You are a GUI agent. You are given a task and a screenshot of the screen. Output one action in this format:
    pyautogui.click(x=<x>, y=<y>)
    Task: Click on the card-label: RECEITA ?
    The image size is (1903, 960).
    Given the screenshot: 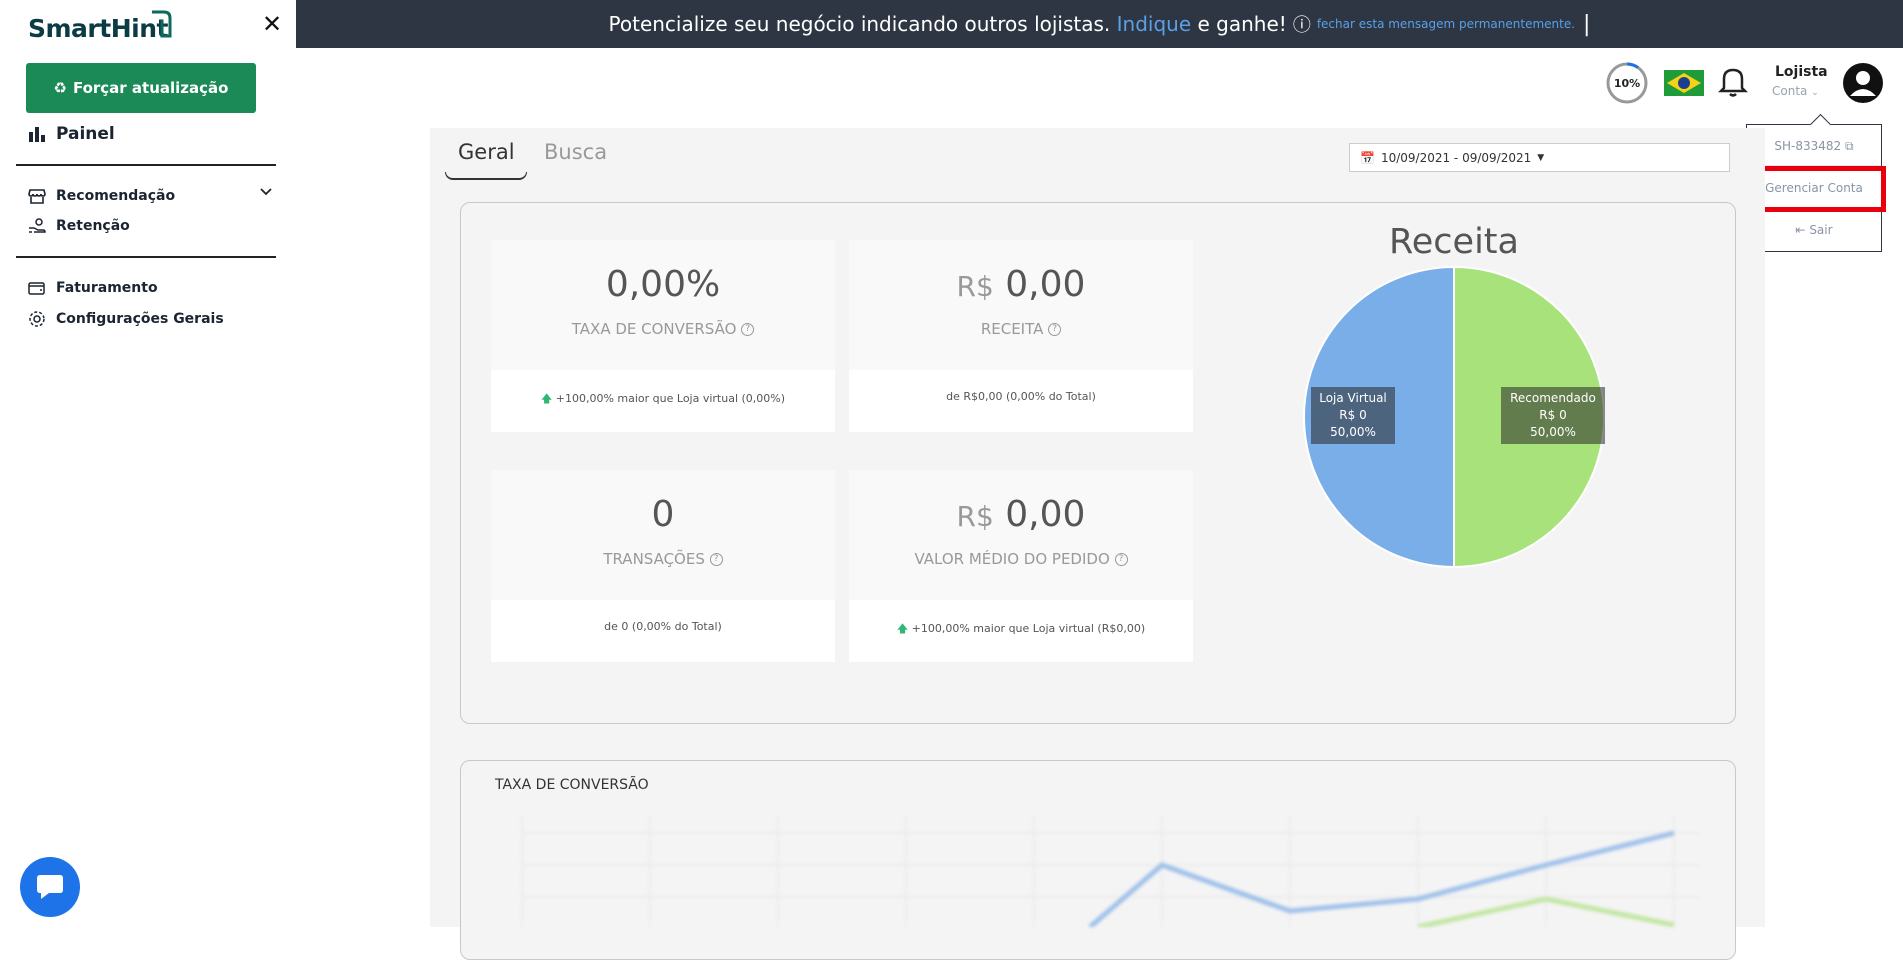 What is the action you would take?
    pyautogui.click(x=1021, y=329)
    